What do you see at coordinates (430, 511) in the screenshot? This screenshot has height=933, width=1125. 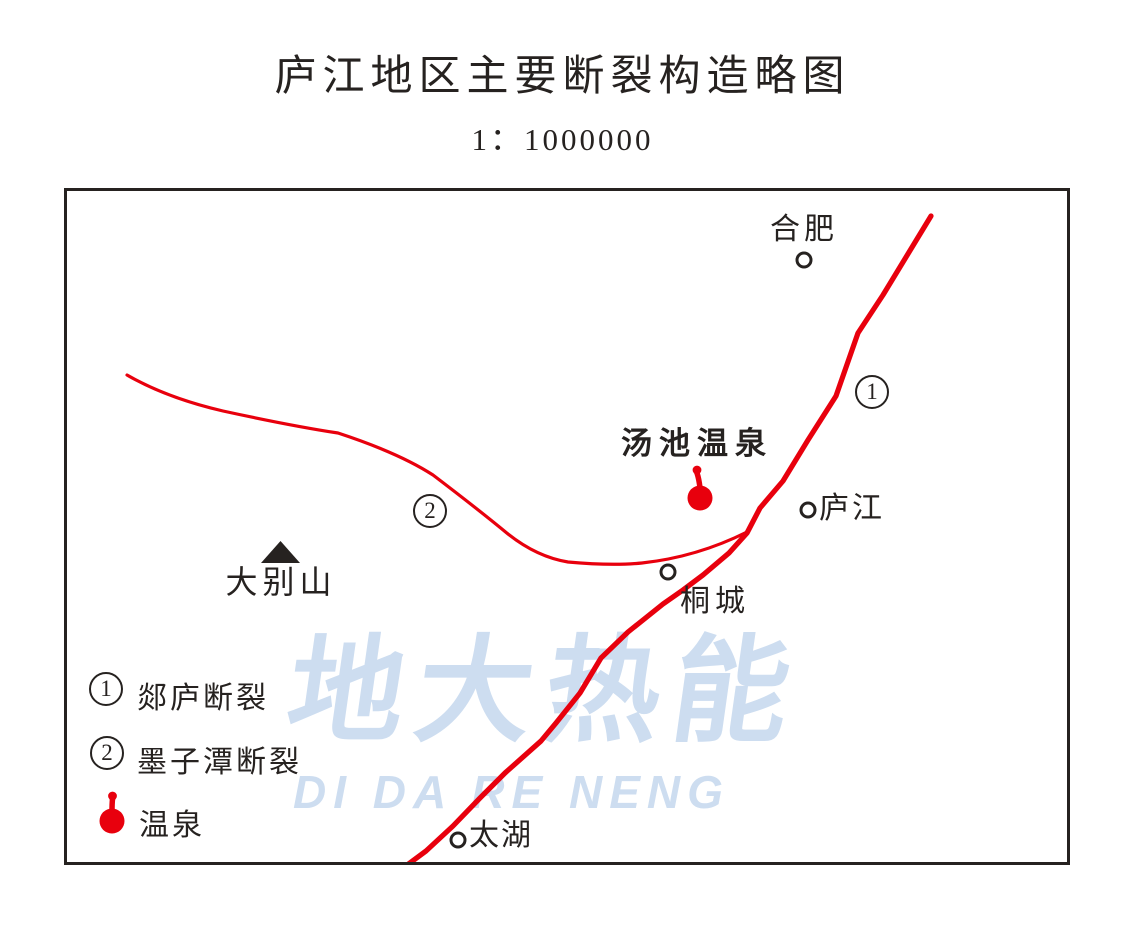 I see `fault-2-badge: 2` at bounding box center [430, 511].